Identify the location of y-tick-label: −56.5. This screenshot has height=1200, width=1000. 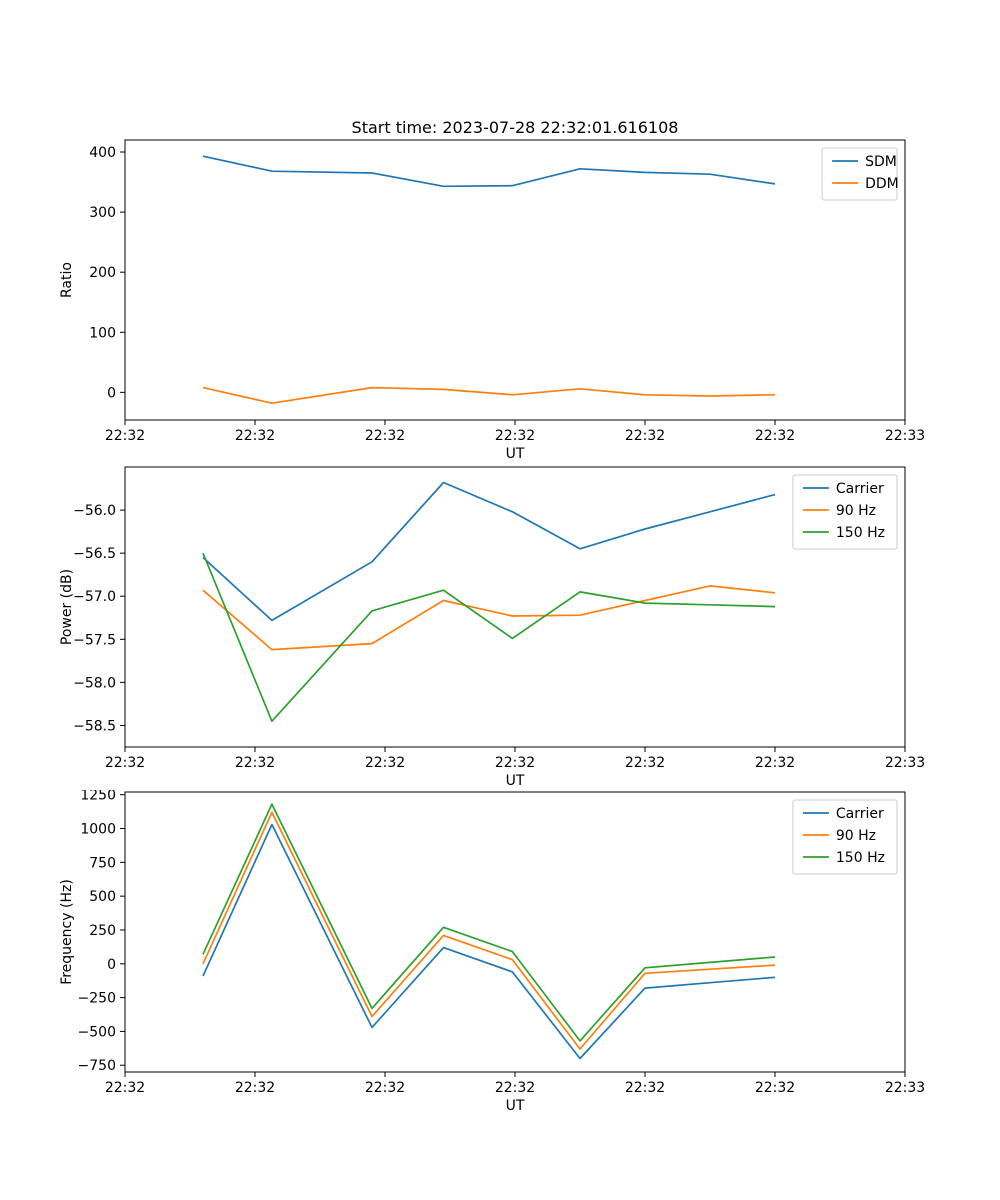
(94, 554).